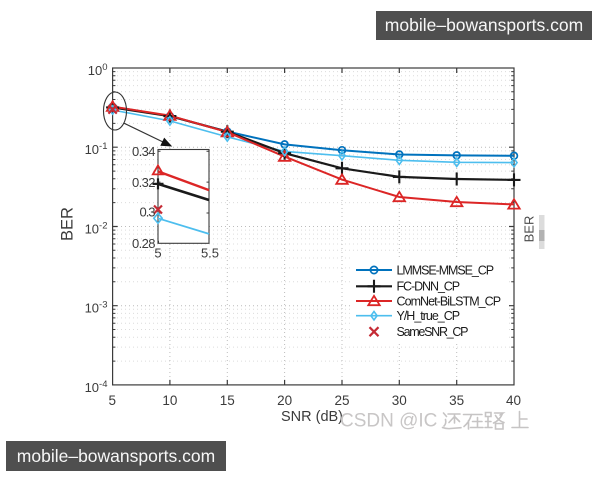 The width and height of the screenshot is (600, 480). Describe the element at coordinates (429, 316) in the screenshot. I see `svg-text: Y/H_true_CP` at that location.